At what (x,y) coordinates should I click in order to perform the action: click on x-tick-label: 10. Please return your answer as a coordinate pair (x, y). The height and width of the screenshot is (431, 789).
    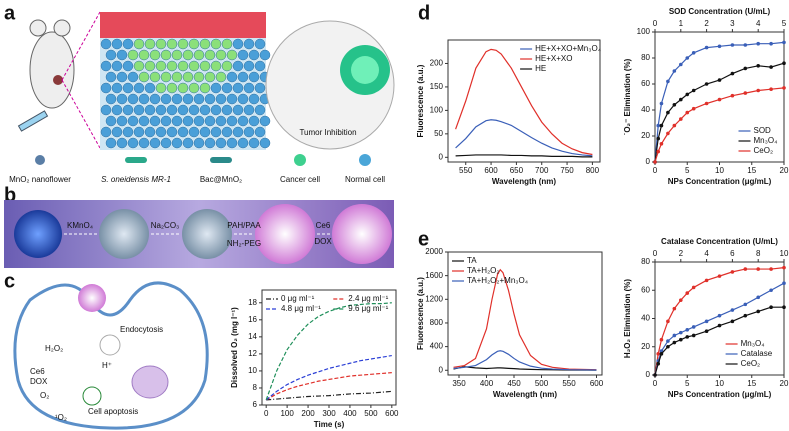
    Looking at the image, I should click on (719, 383).